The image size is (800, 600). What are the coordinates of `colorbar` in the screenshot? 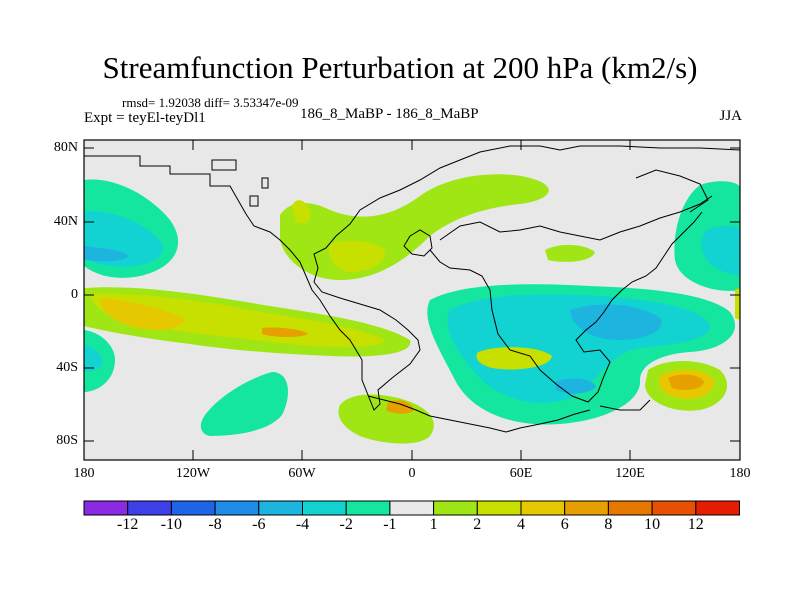 It's located at (411, 508).